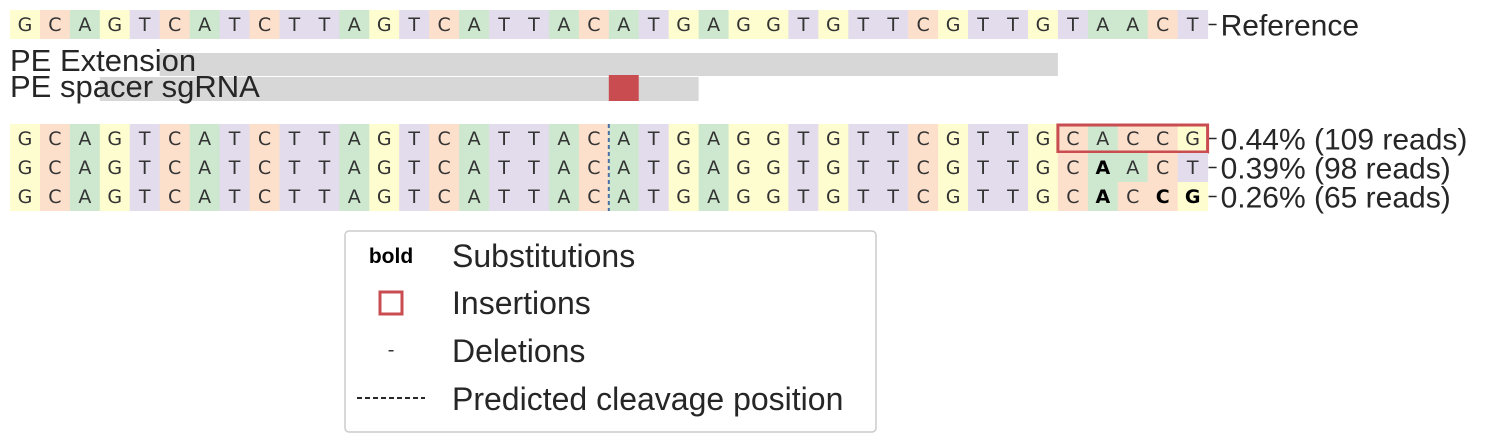 This screenshot has height=441, width=1509. Describe the element at coordinates (1133, 138) in the screenshot. I see `allele-1-insertion-box` at that location.